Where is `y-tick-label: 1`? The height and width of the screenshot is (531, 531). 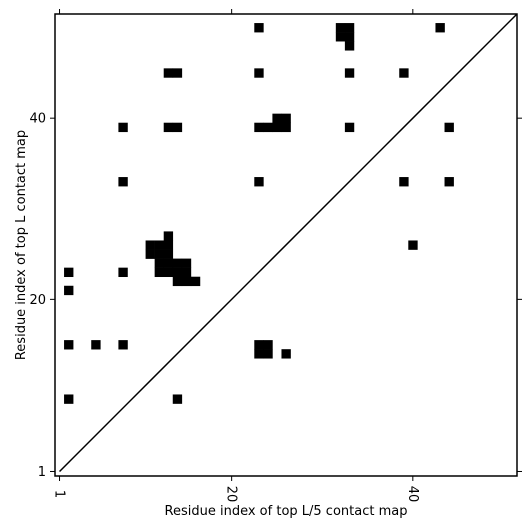
y-tick-label: 1 is located at coordinates (42, 472).